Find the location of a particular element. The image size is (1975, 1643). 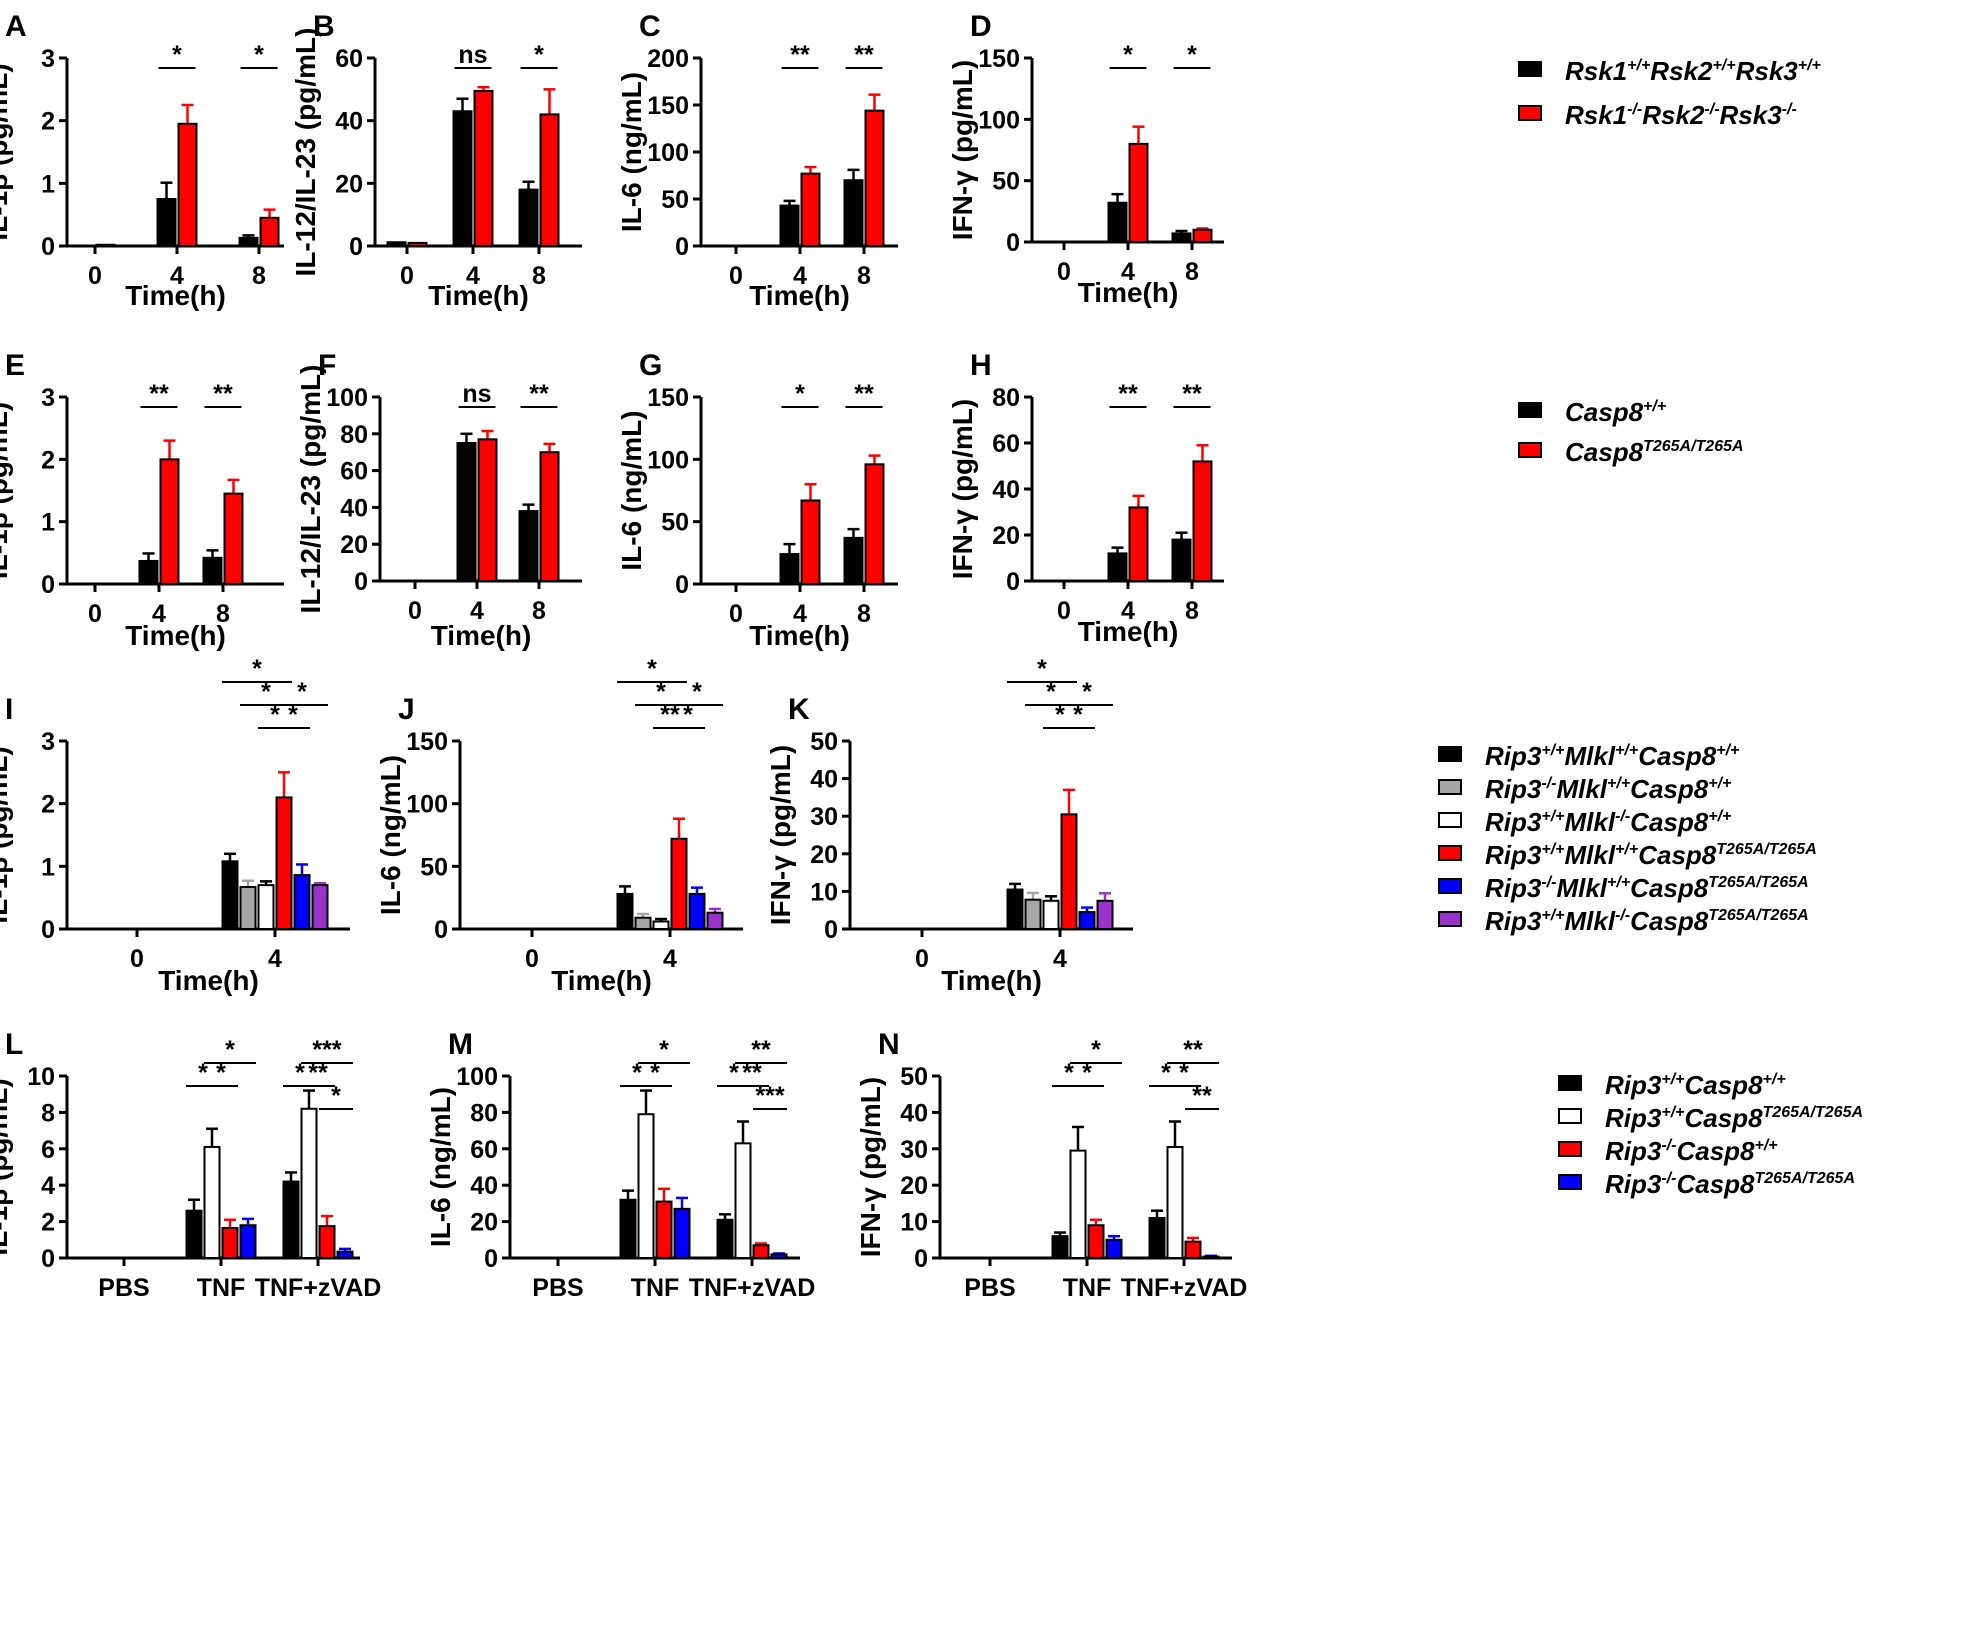

significance-label: ns is located at coordinates (472, 55).